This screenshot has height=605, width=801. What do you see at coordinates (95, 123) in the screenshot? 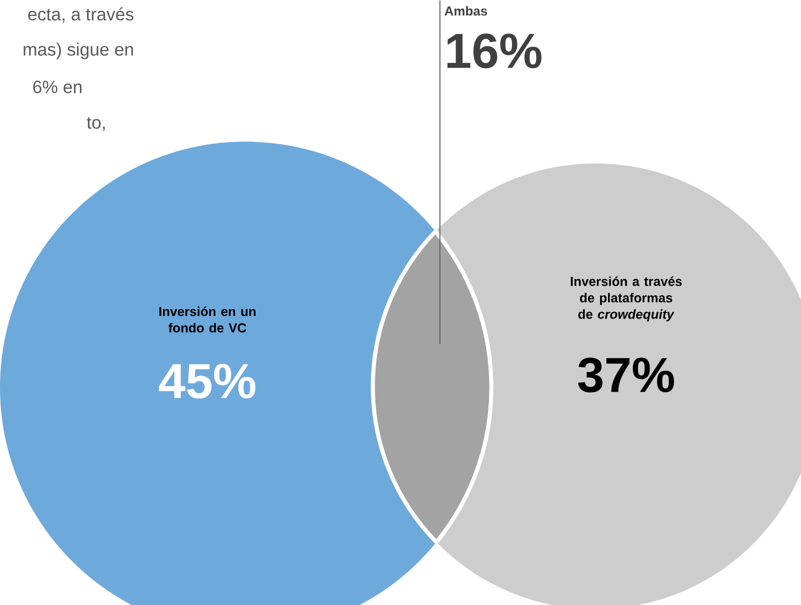
I see `text: to,` at bounding box center [95, 123].